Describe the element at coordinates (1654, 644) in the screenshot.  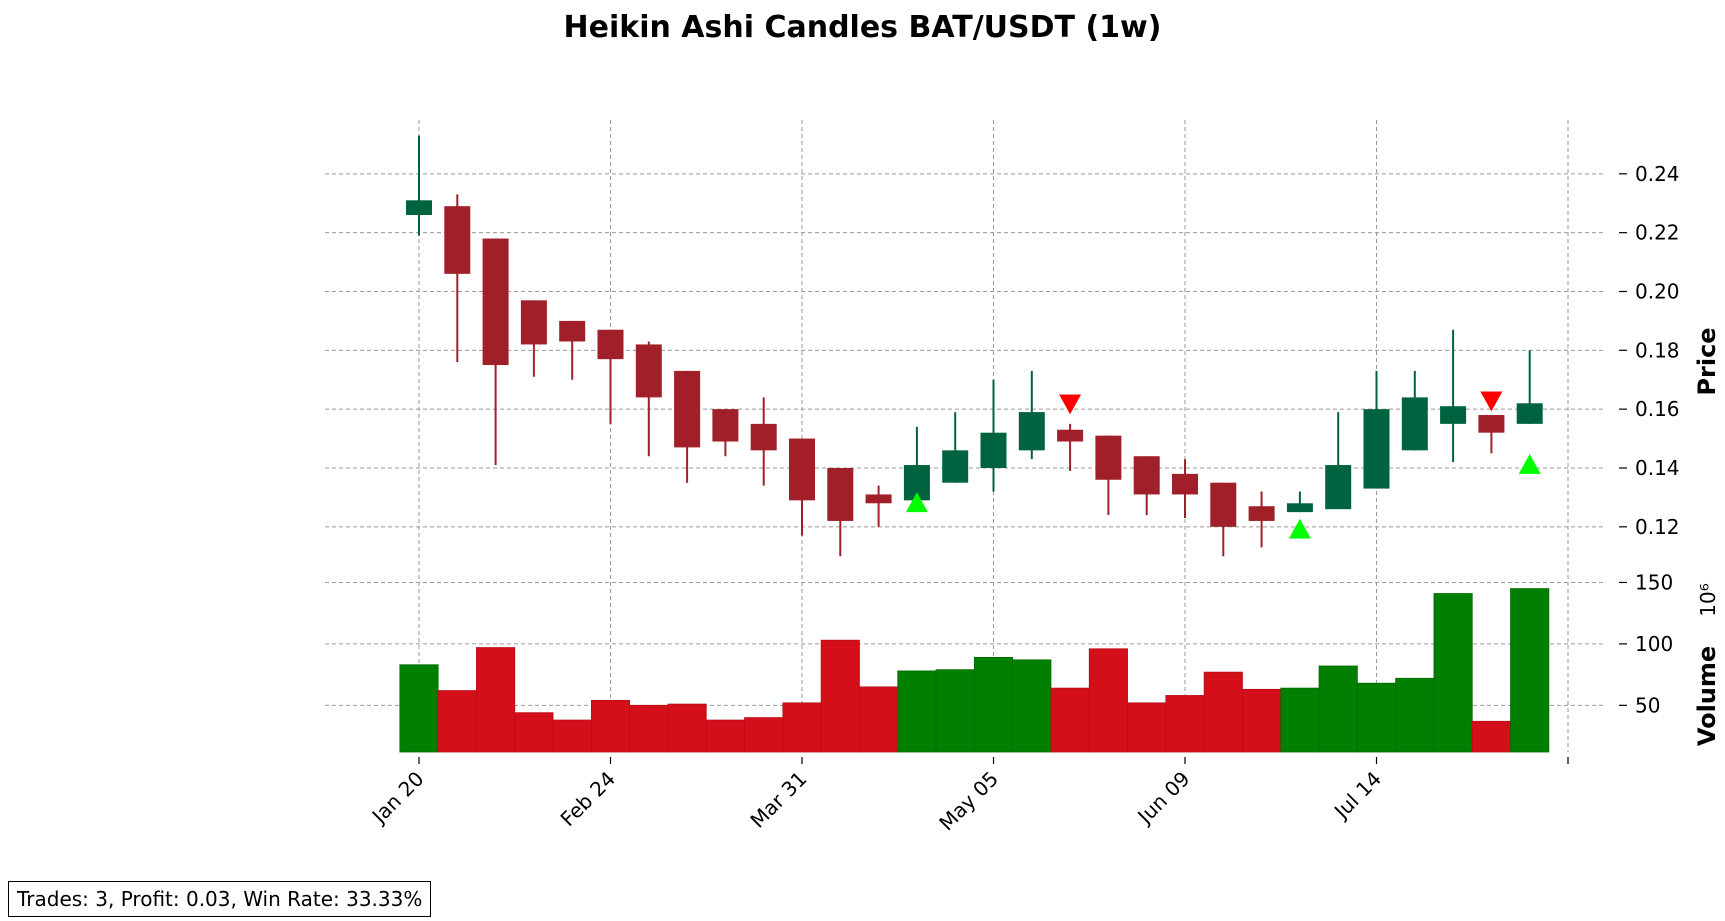
I see `volume-tick-label: 100` at that location.